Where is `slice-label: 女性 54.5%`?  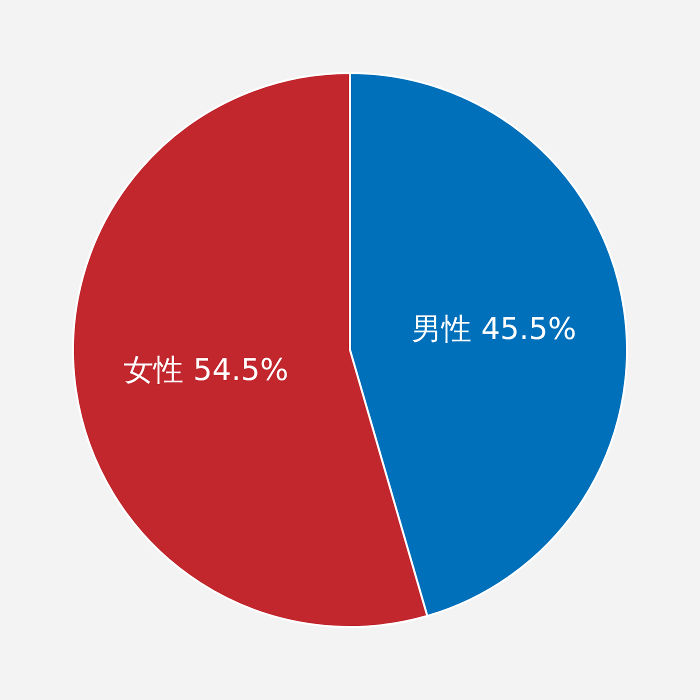
slice-label: 女性 54.5% is located at coordinates (206, 370).